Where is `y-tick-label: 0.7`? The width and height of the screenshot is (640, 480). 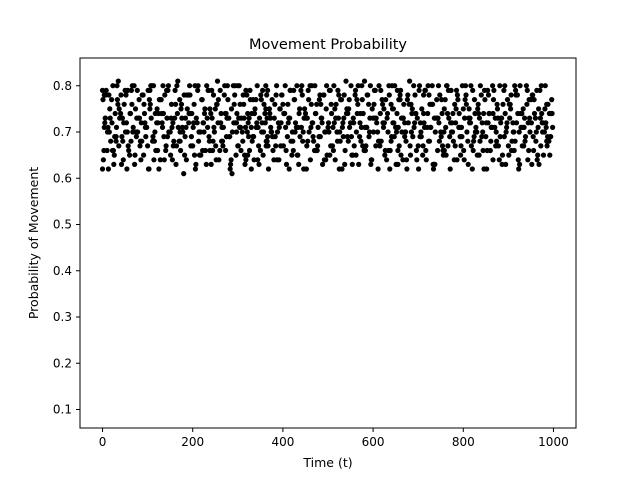
y-tick-label: 0.7 is located at coordinates (62, 132).